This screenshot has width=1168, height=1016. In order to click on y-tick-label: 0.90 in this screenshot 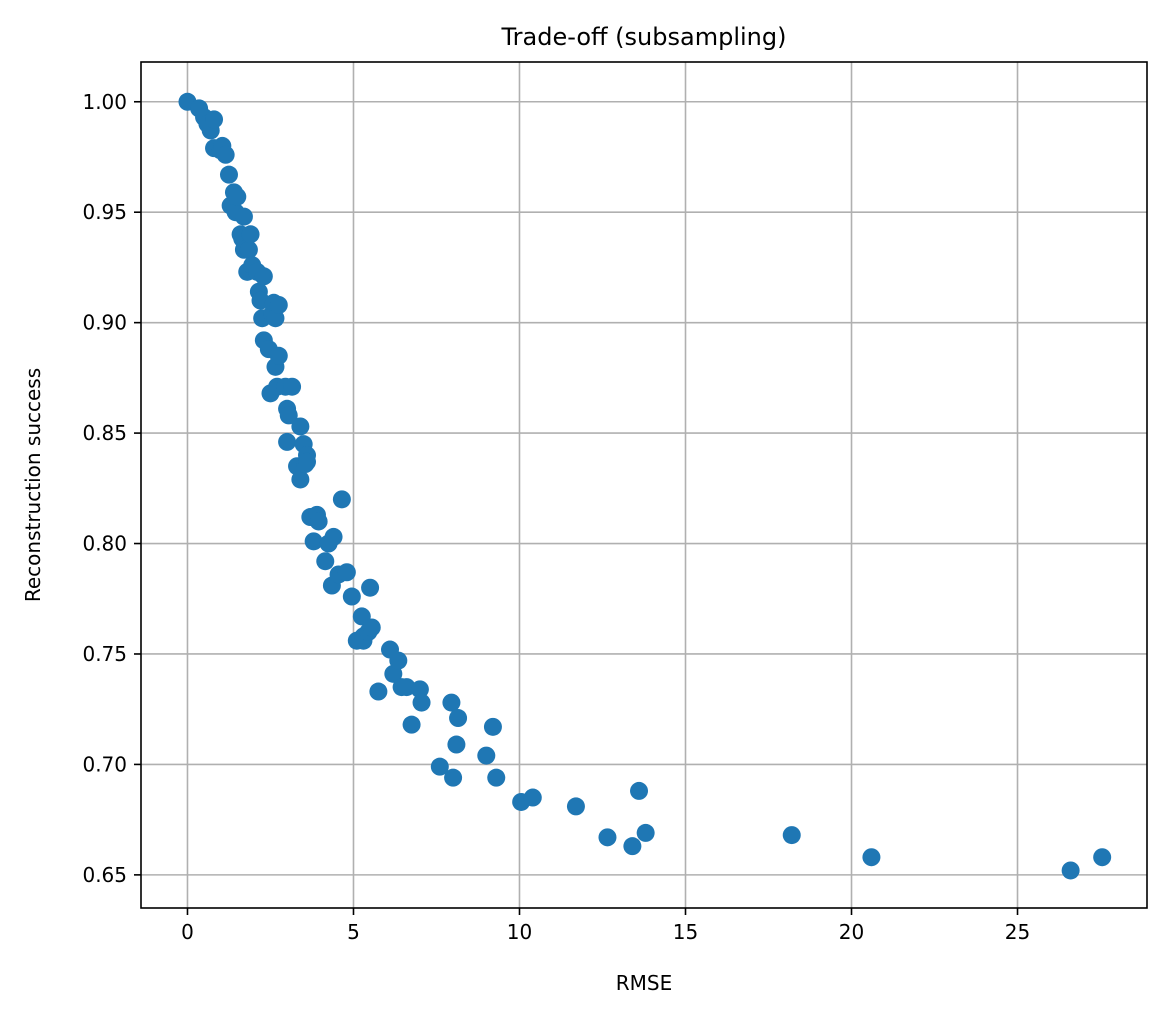, I will do `click(104, 323)`.